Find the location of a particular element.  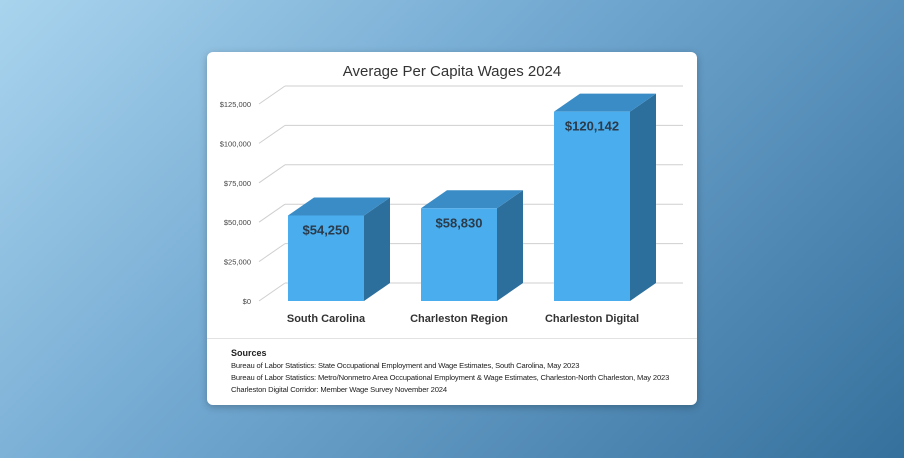

category-label: Charleston Region is located at coordinates (459, 319).